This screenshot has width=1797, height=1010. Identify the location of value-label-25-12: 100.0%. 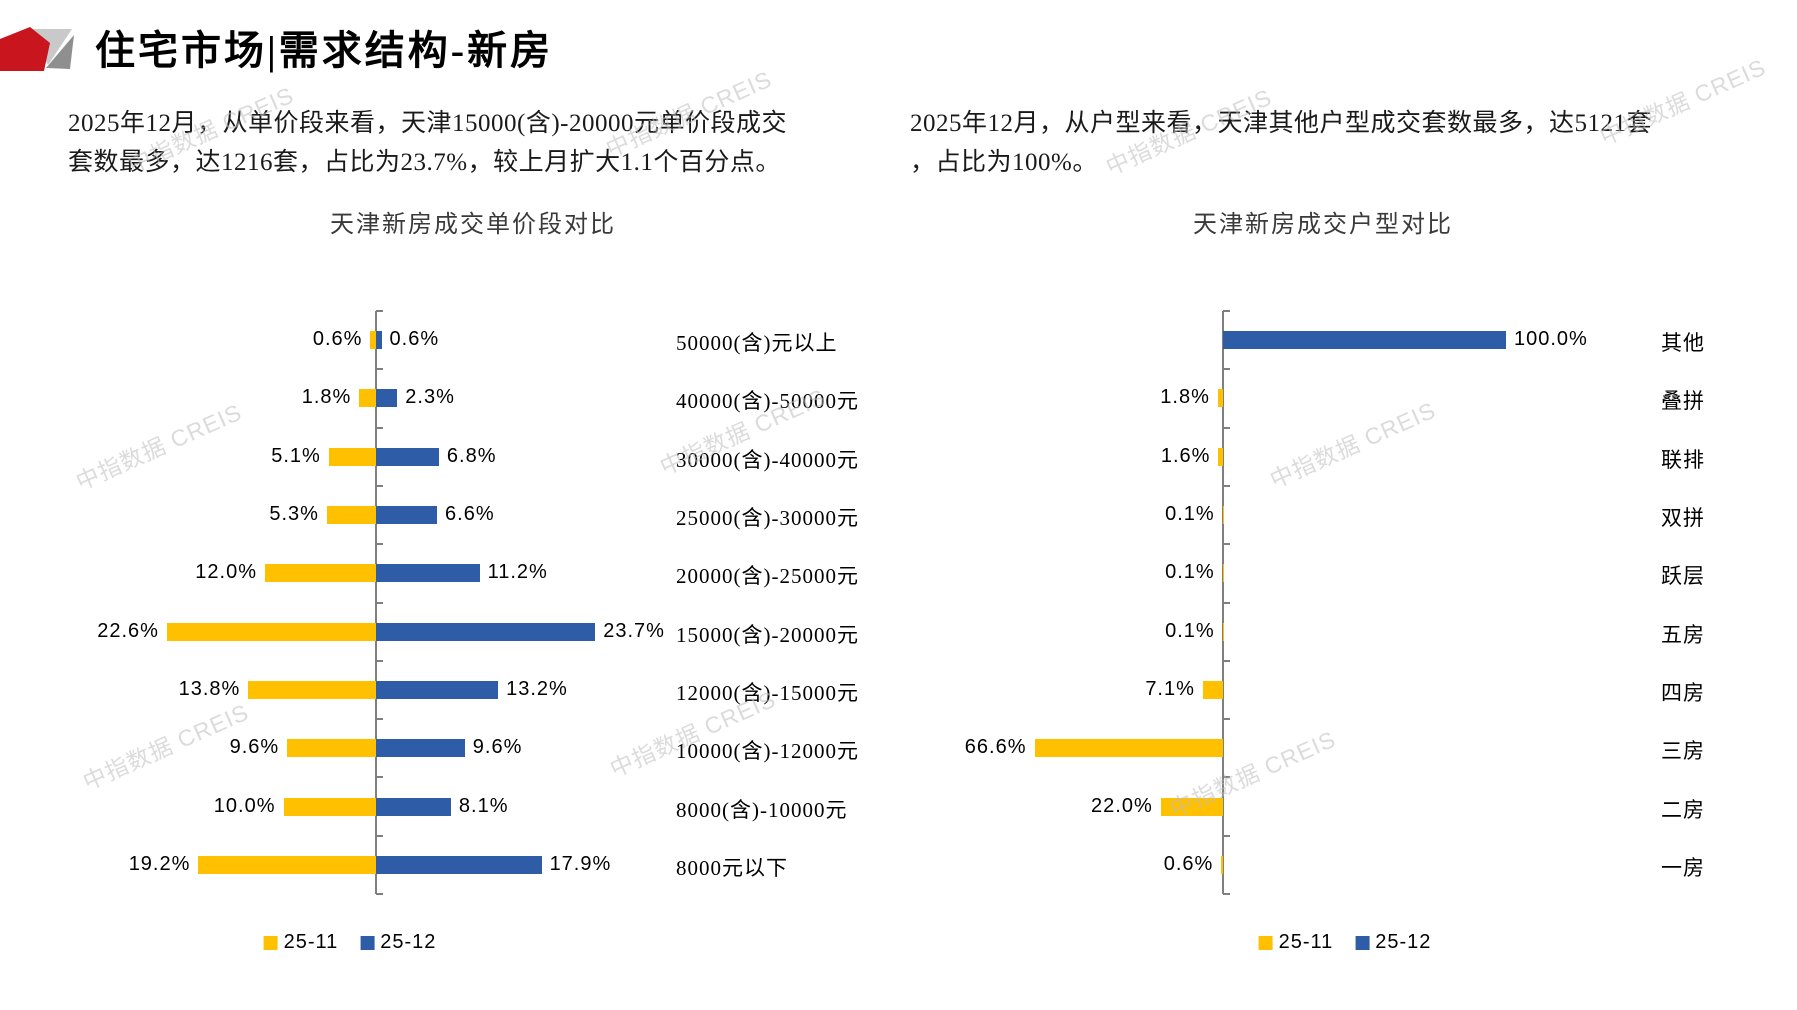
(1551, 339).